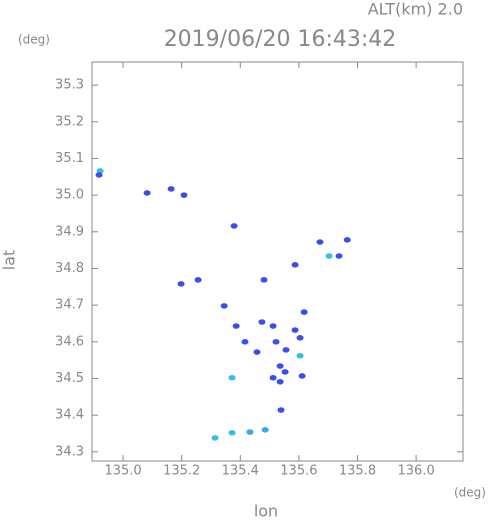 This screenshot has width=491, height=521. What do you see at coordinates (69, 158) in the screenshot?
I see `y-tick-label: 35.1` at bounding box center [69, 158].